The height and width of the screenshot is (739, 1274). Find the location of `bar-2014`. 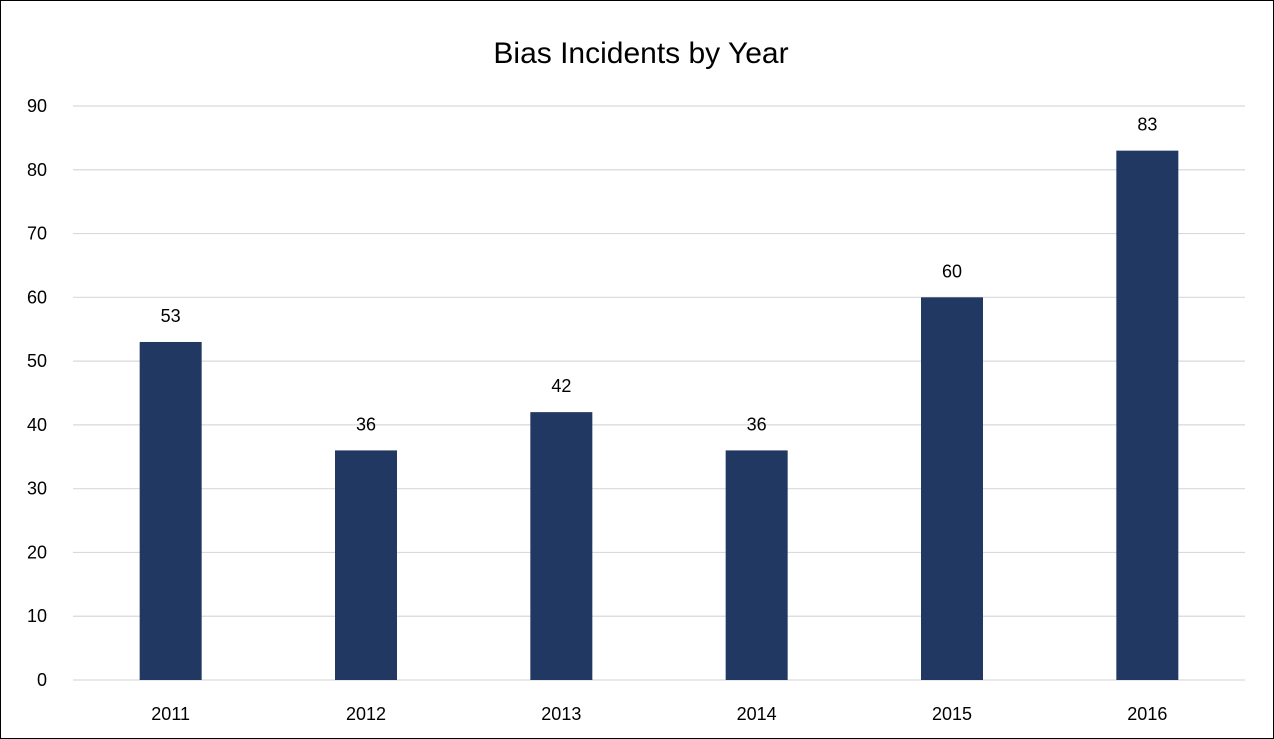

bar-2014 is located at coordinates (756, 565).